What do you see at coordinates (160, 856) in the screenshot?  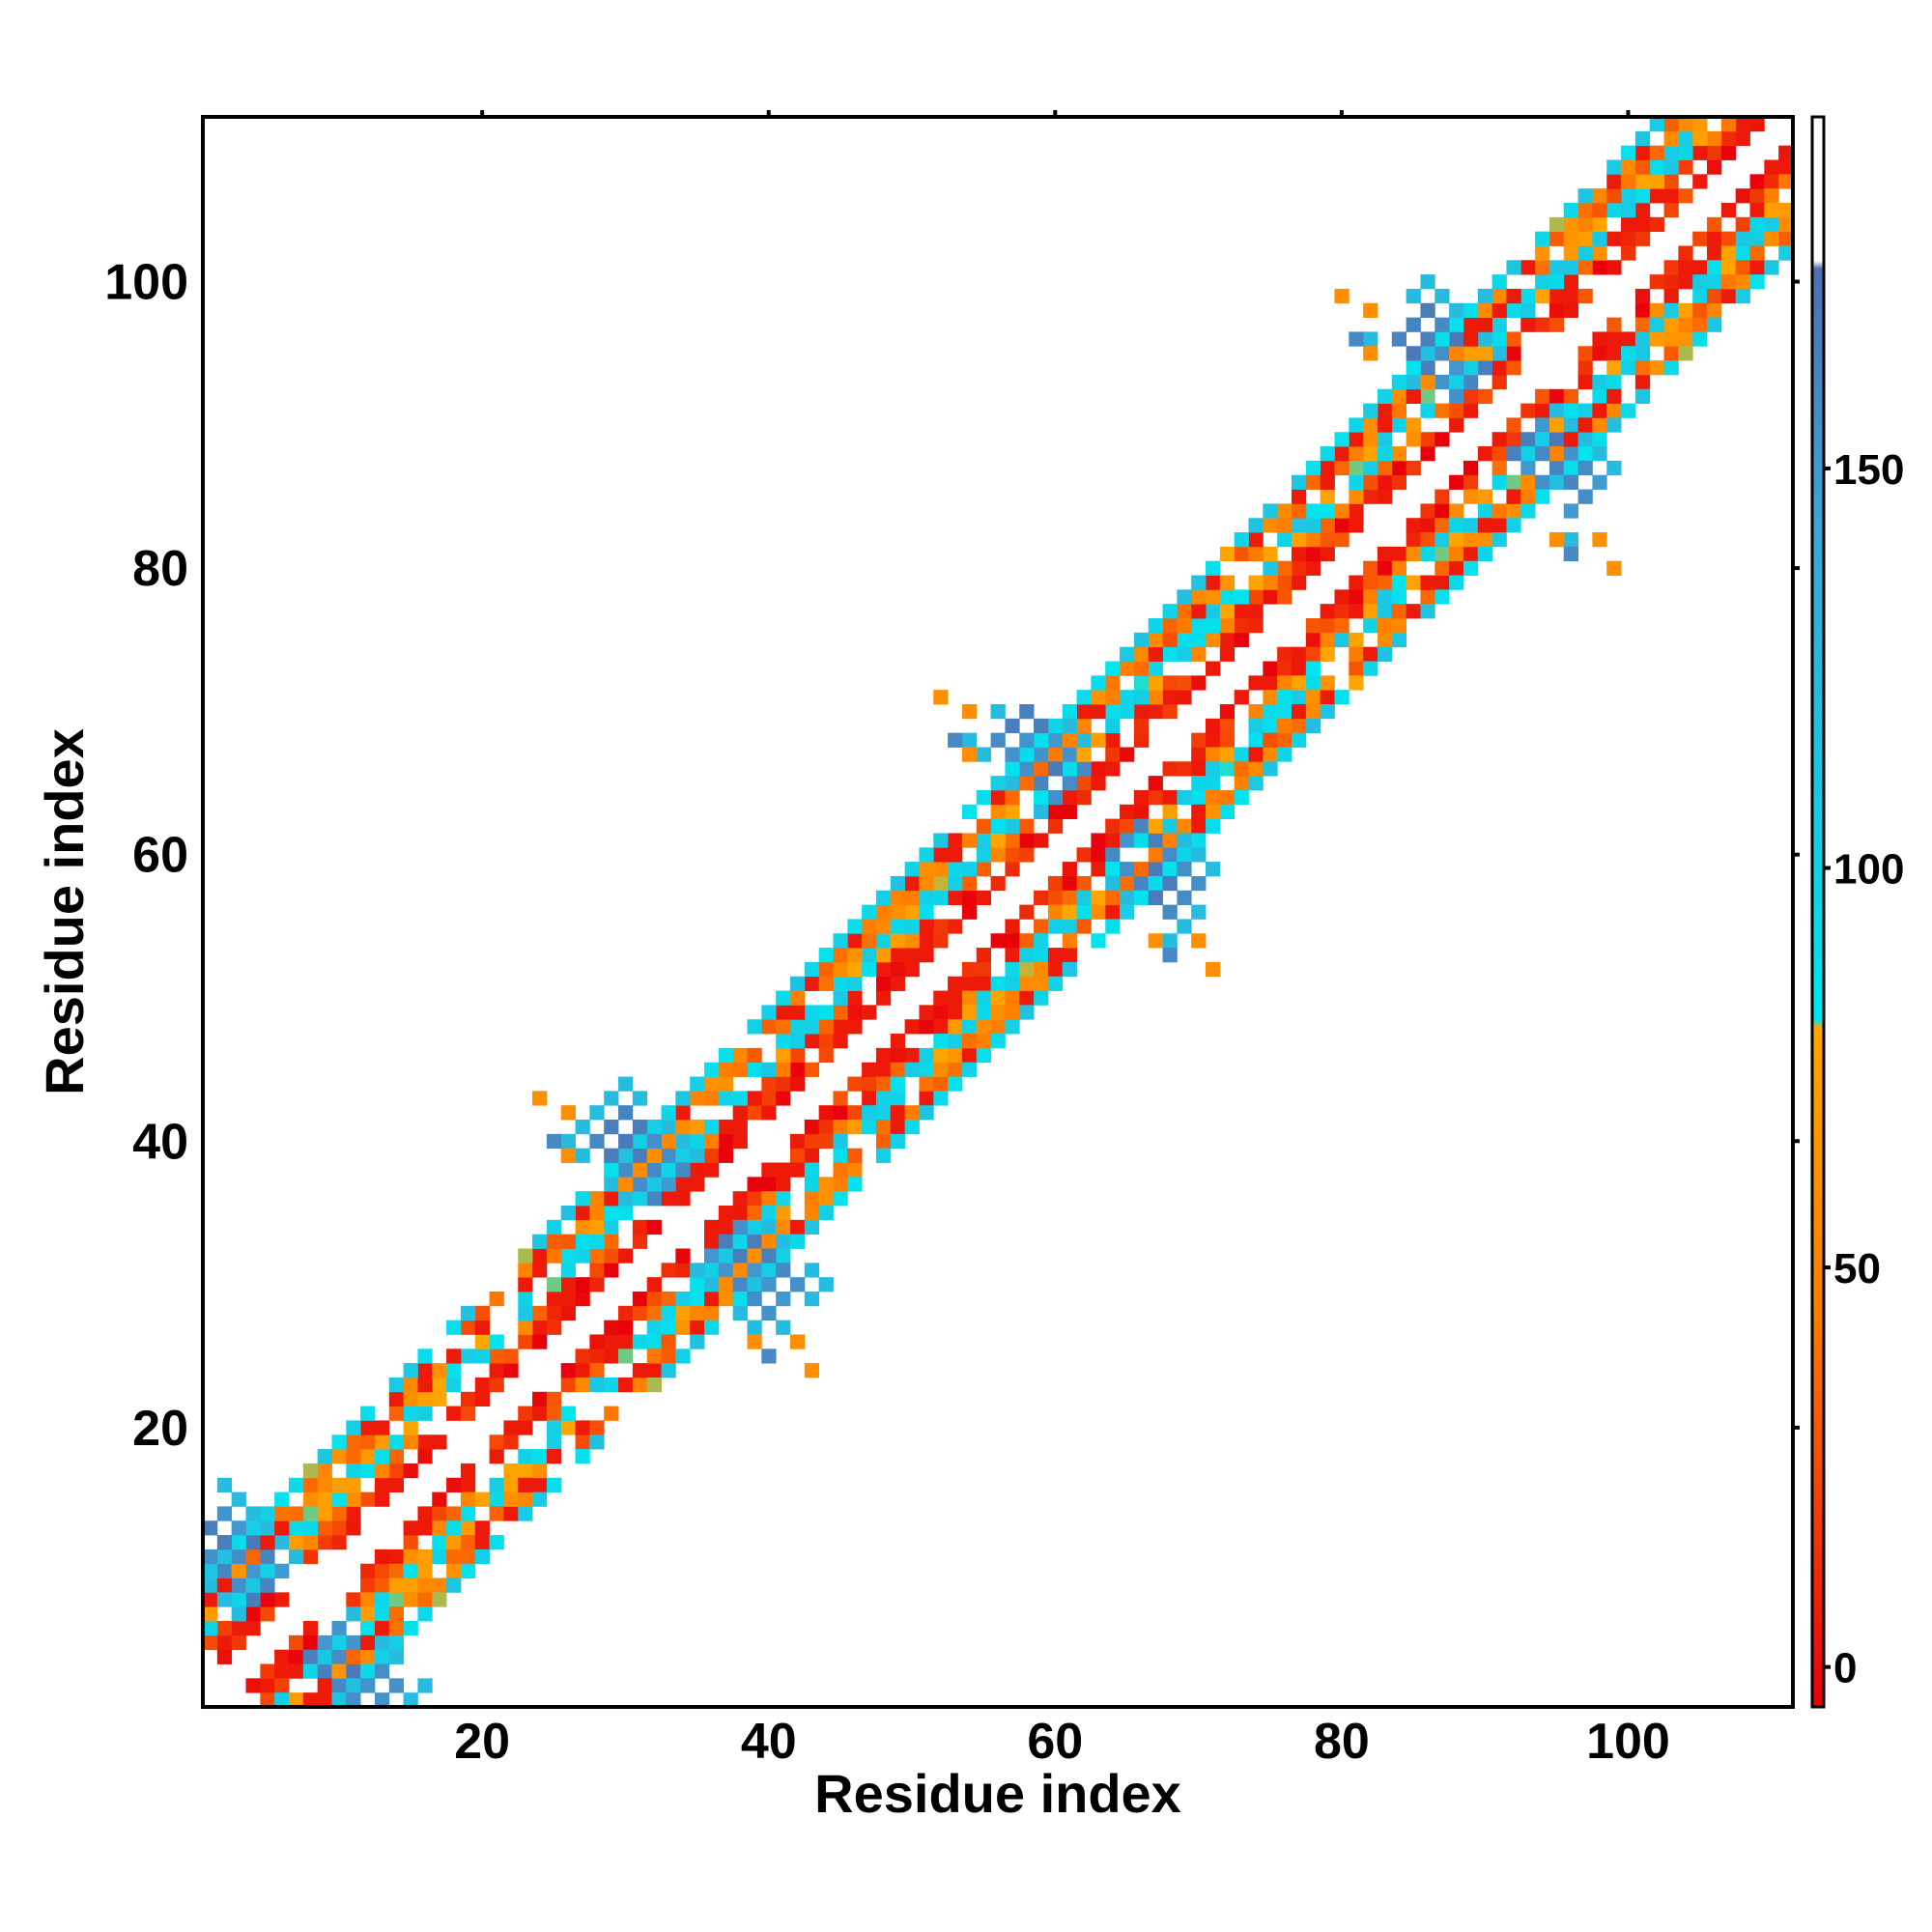 I see `y-tick-label: 60` at bounding box center [160, 856].